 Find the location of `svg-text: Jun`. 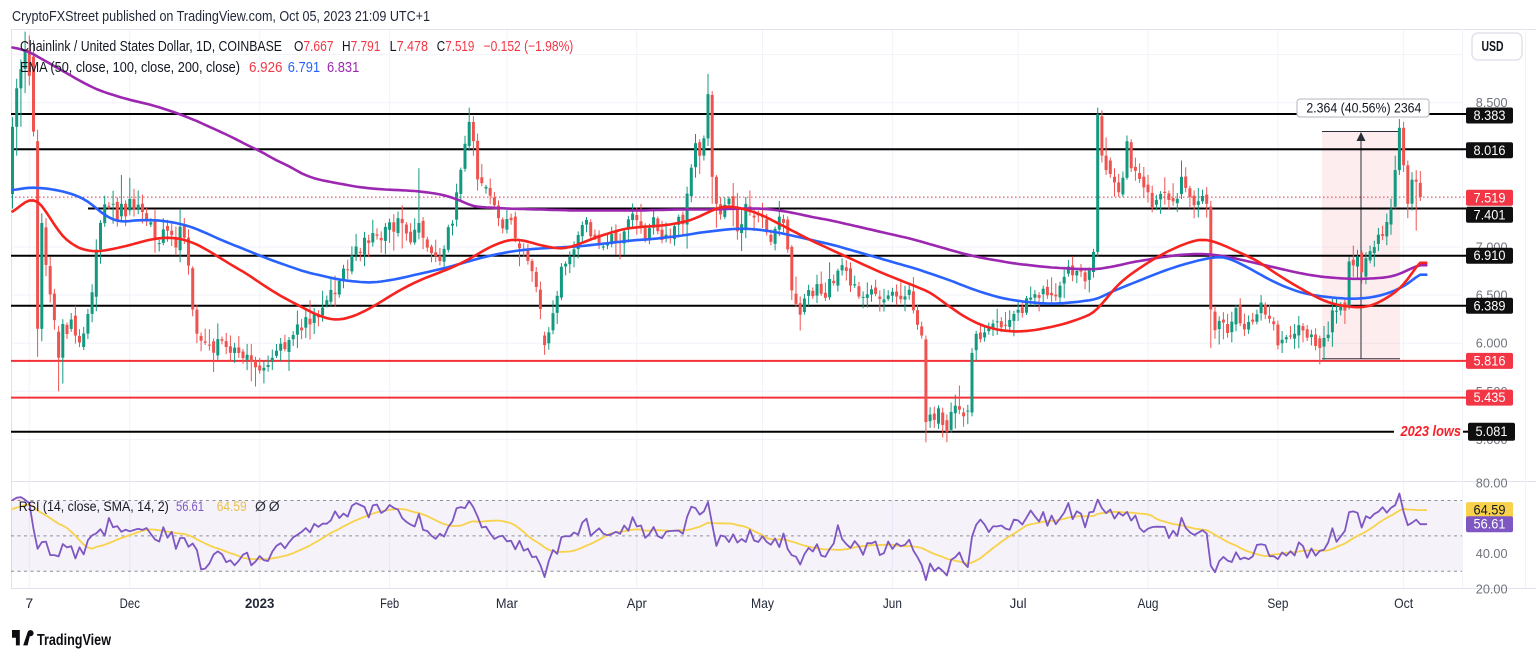

svg-text: Jun is located at coordinates (892, 603).